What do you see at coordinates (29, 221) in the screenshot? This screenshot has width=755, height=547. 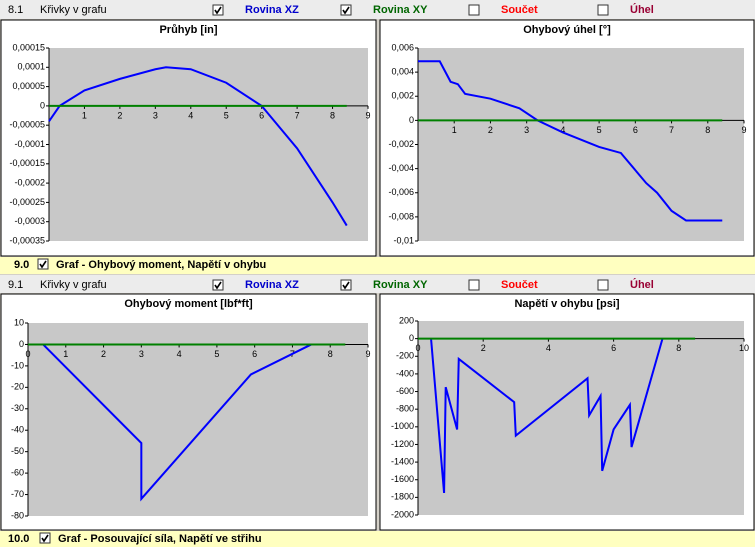 I see `y-tick-label: -0,0003` at bounding box center [29, 221].